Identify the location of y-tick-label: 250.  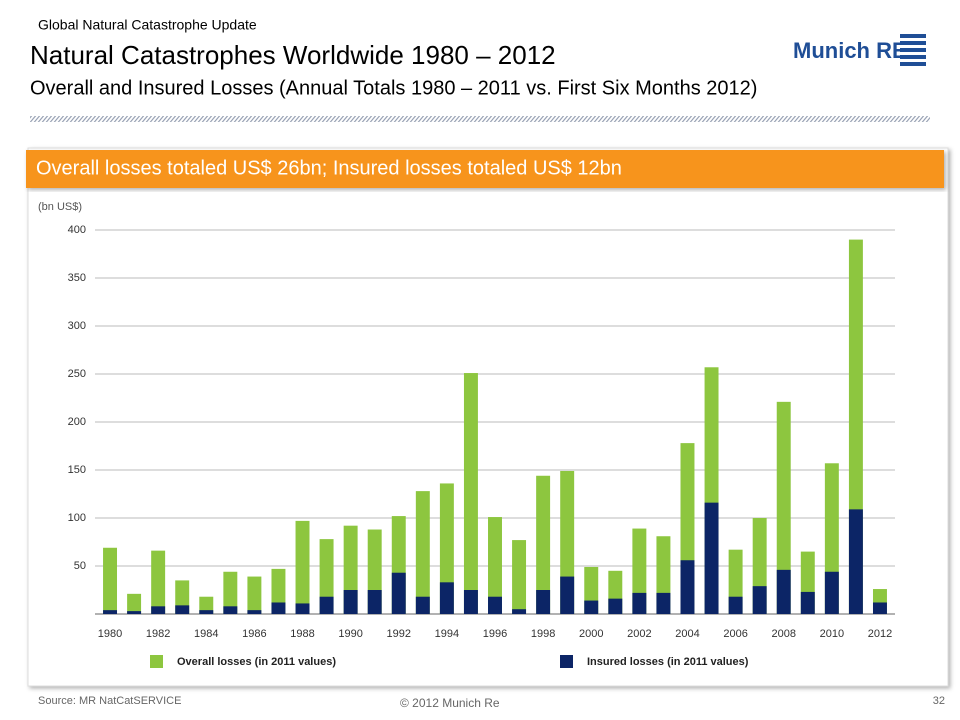
(77, 374).